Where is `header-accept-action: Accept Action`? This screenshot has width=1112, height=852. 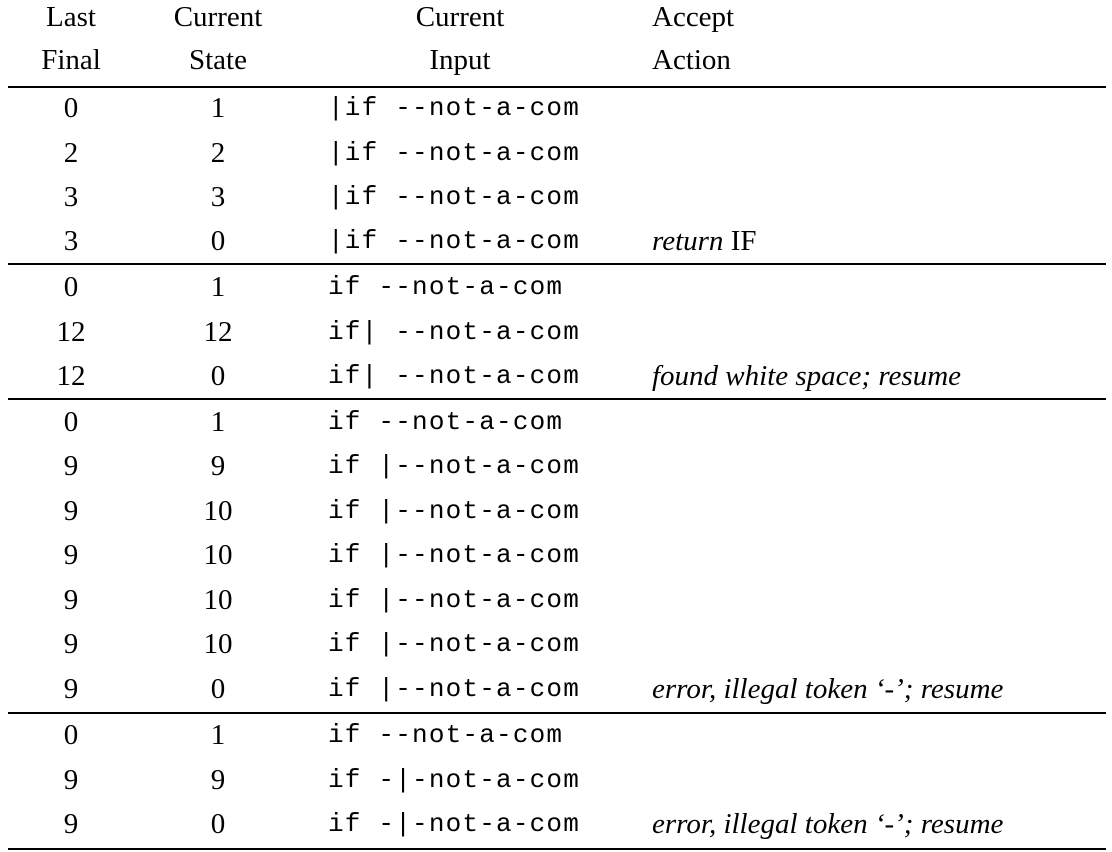 header-accept-action: Accept Action is located at coordinates (752, 41).